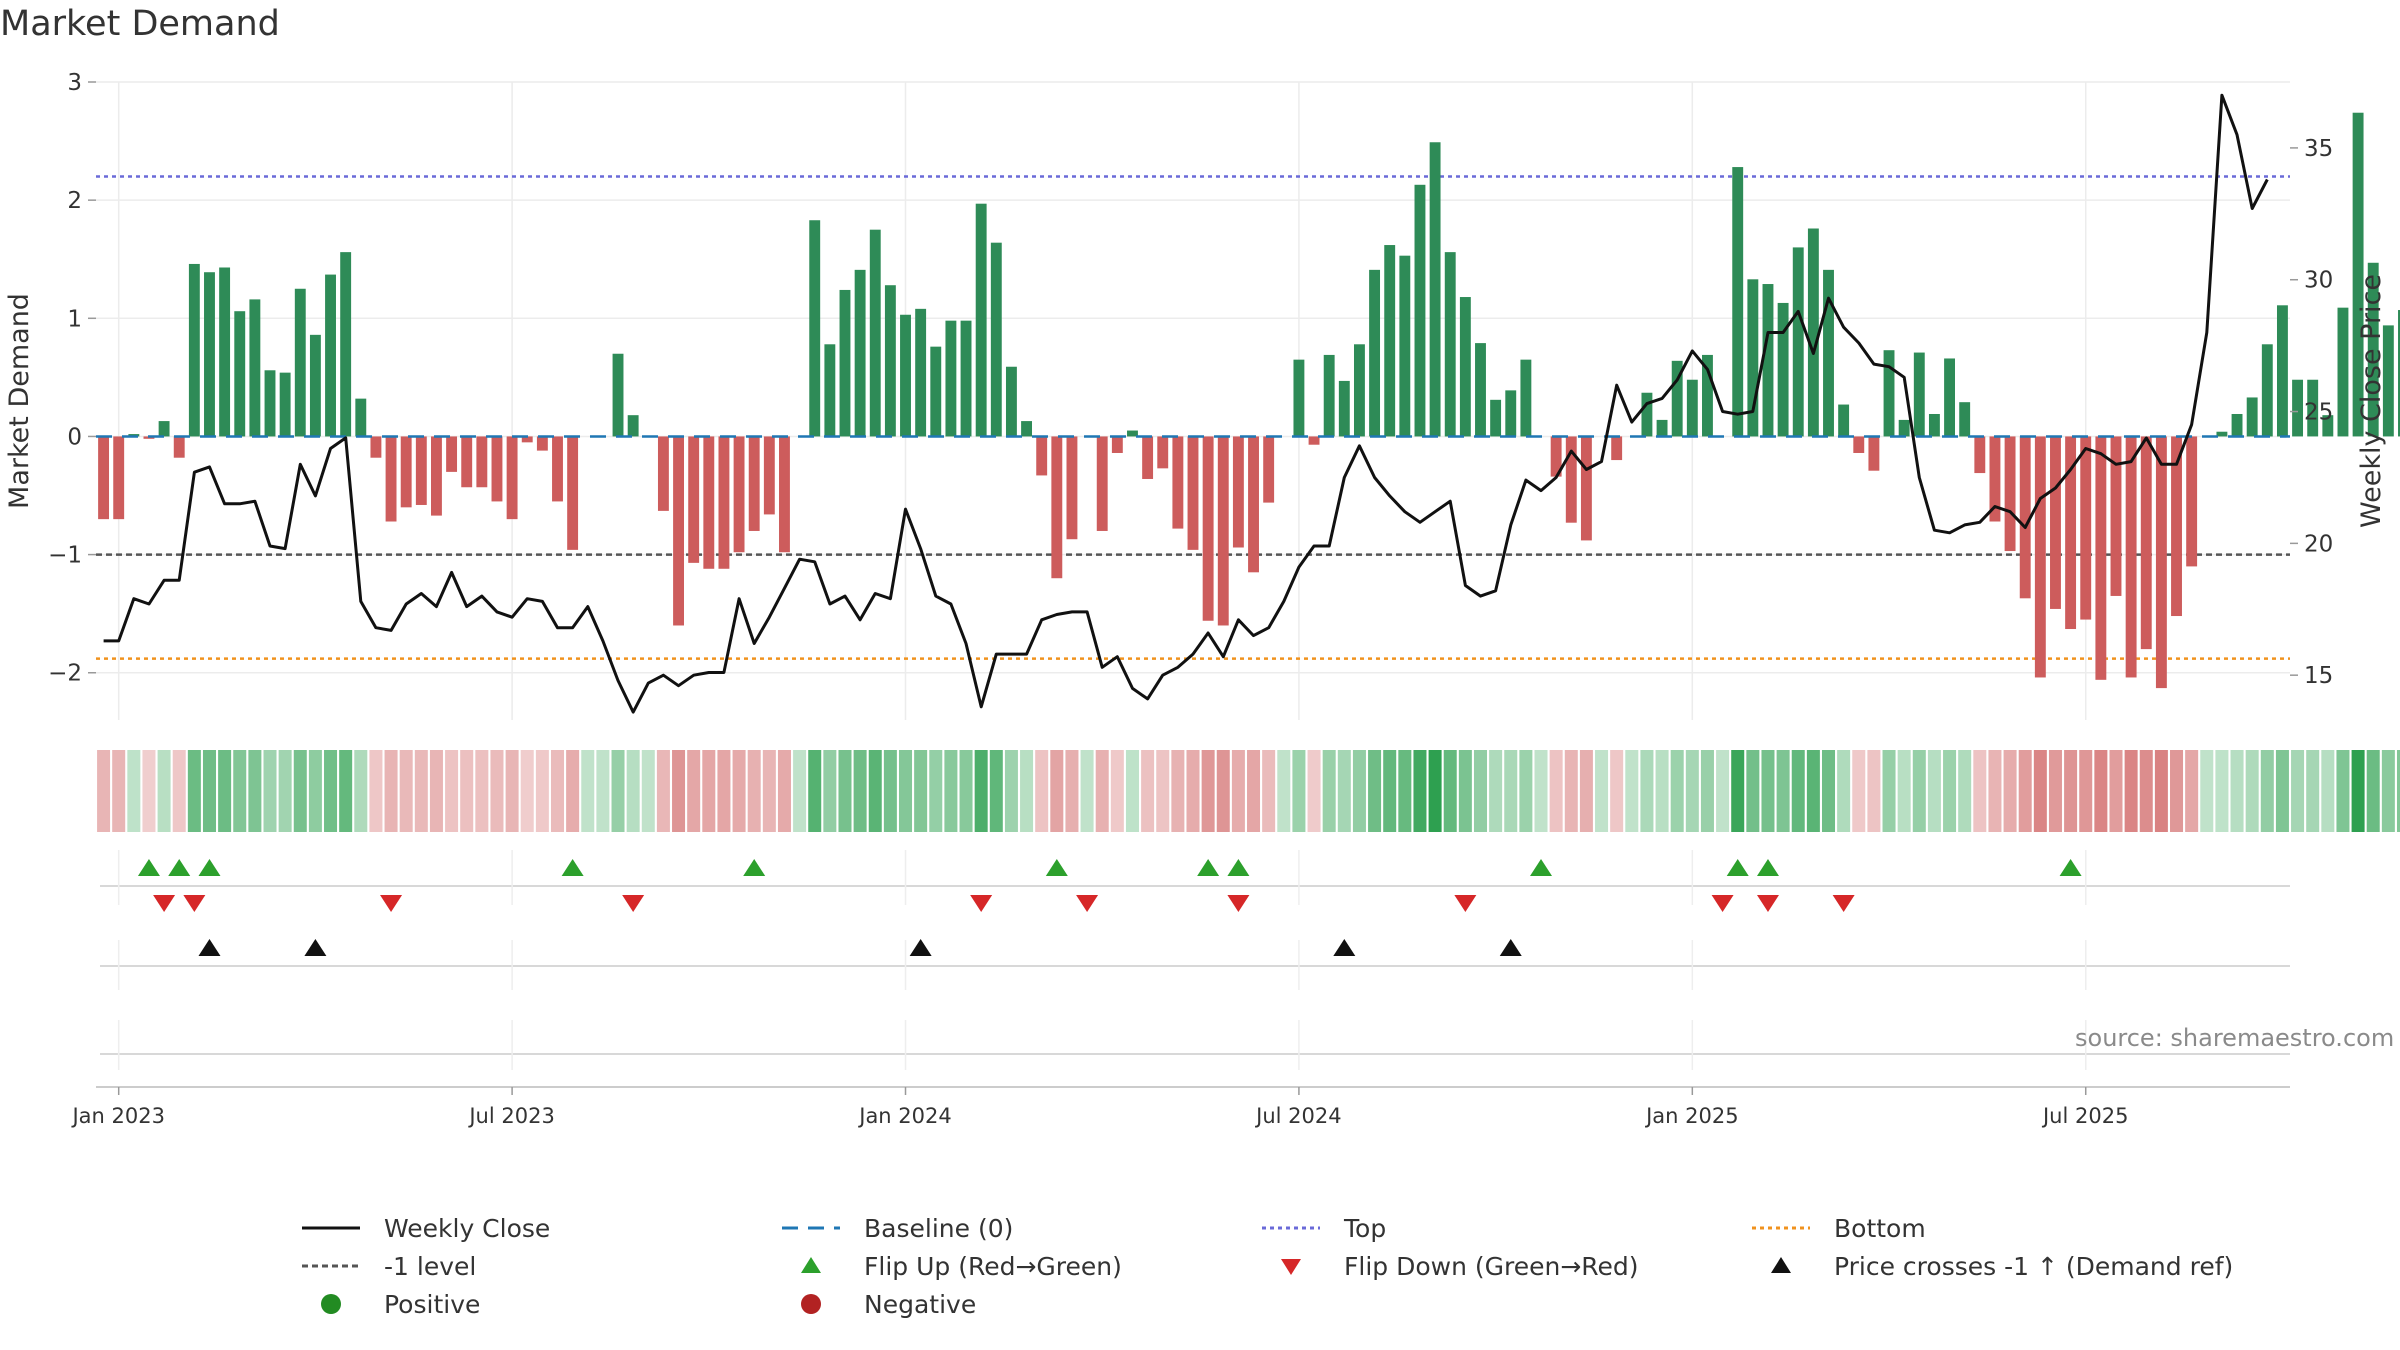 The width and height of the screenshot is (2400, 1350). Describe the element at coordinates (896, 1228) in the screenshot. I see `legend-item-baseline: Baseline (0)` at that location.